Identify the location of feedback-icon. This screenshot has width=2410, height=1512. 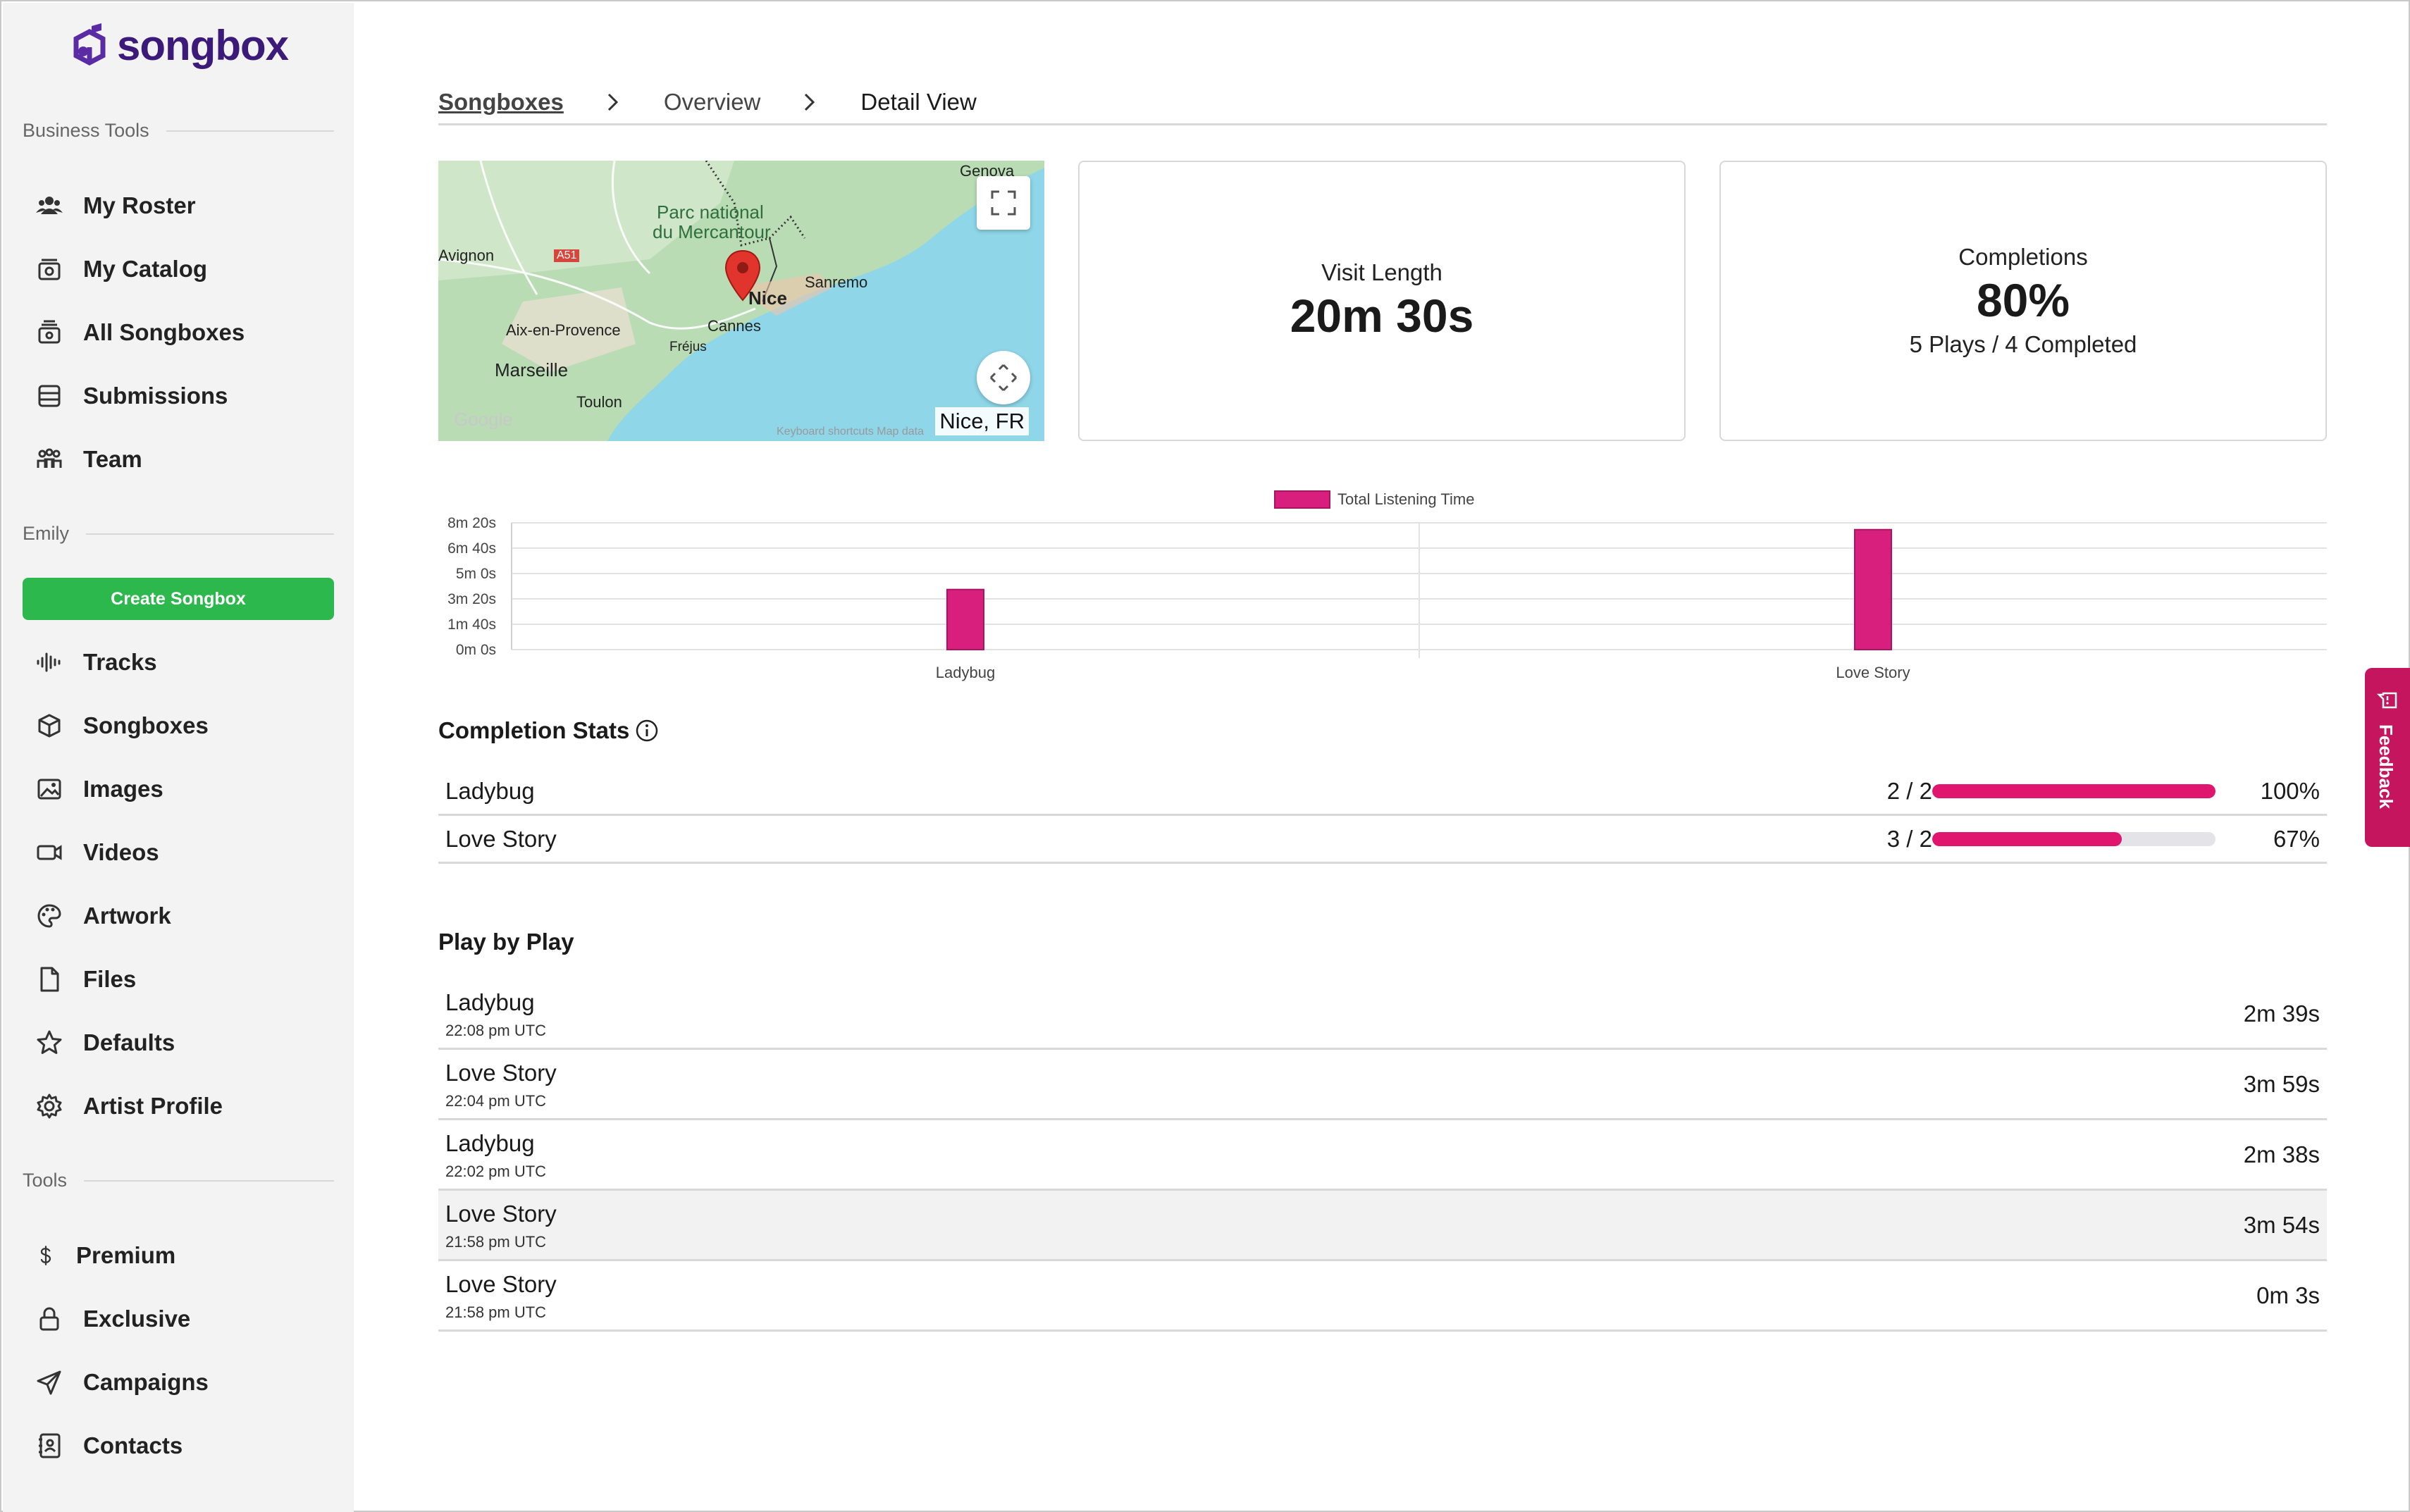
(2386, 700).